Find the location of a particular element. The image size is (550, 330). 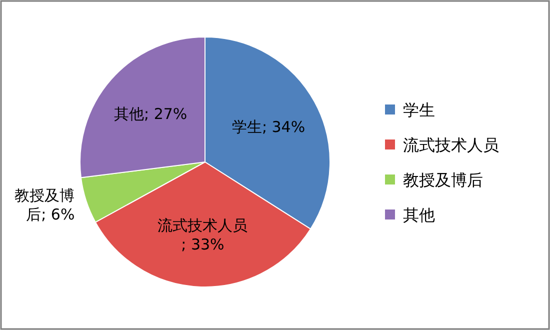

legend-label: 学生 is located at coordinates (419, 110).